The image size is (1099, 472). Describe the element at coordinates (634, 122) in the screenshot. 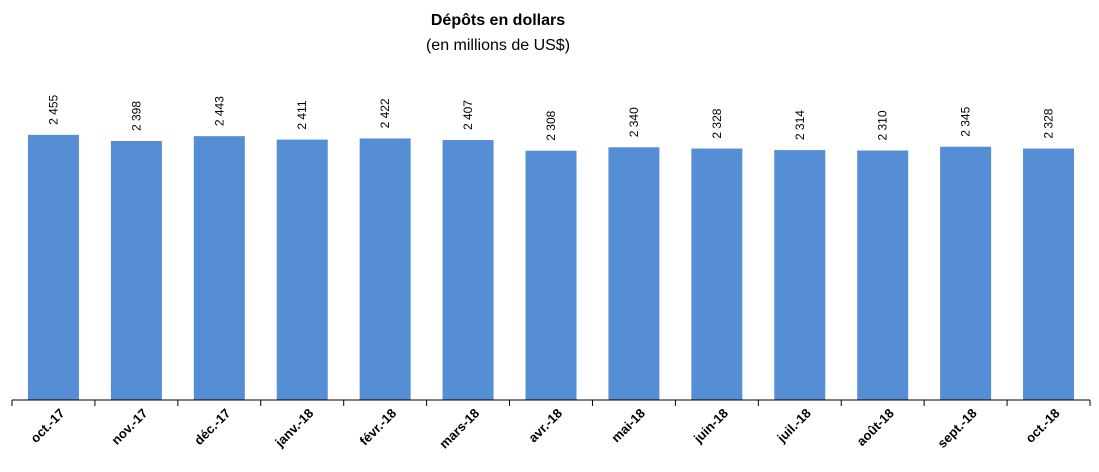

I see `value-label: 2 340` at that location.